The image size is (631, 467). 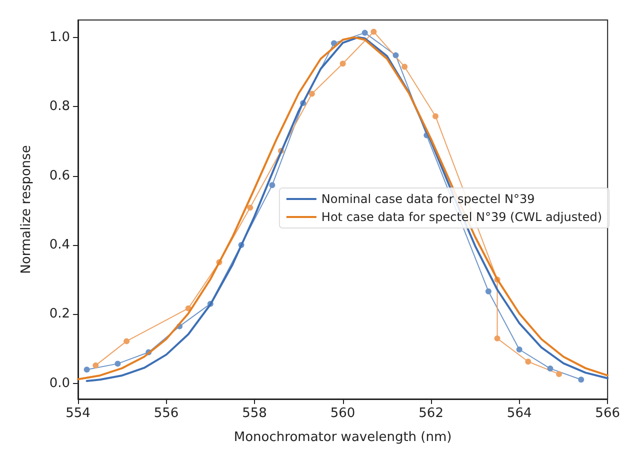 I want to click on x-tick-label: 554, so click(x=78, y=413).